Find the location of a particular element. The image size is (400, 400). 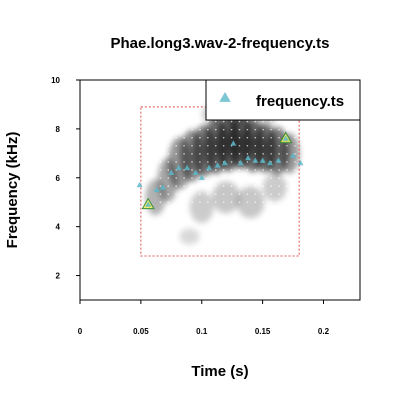

data-points is located at coordinates (220, 170).